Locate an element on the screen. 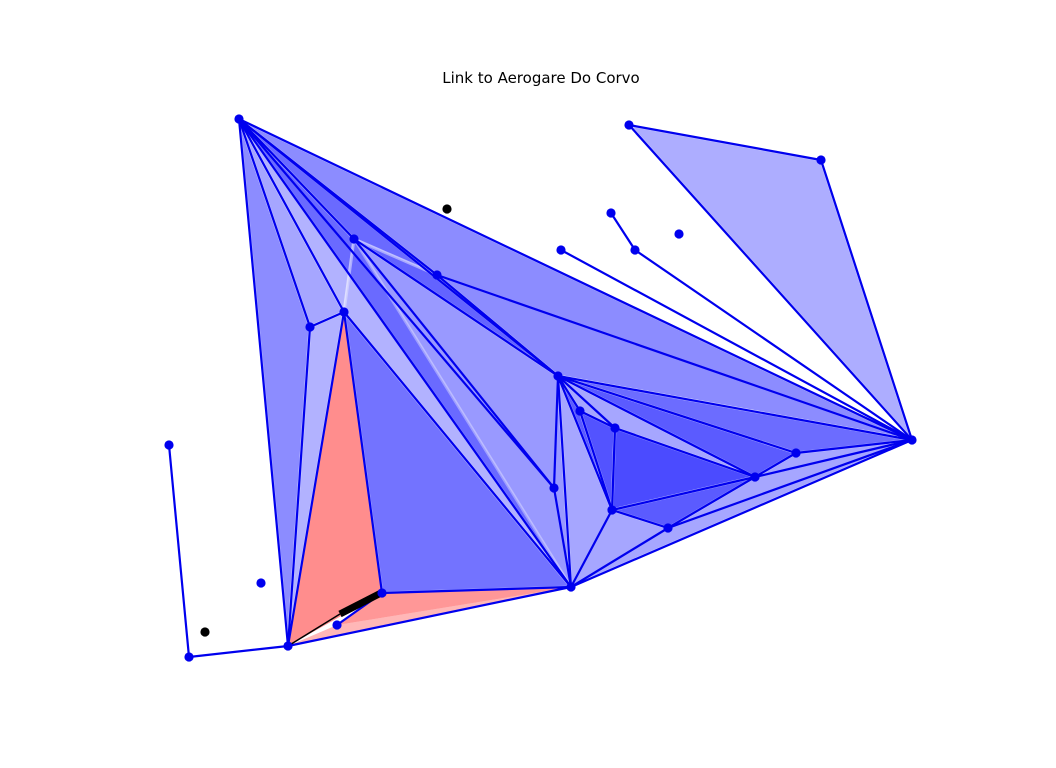 Image resolution: width=1056 pixels, height=768 pixels. plot-title: Link to Aerogare Do Corvo is located at coordinates (541, 78).